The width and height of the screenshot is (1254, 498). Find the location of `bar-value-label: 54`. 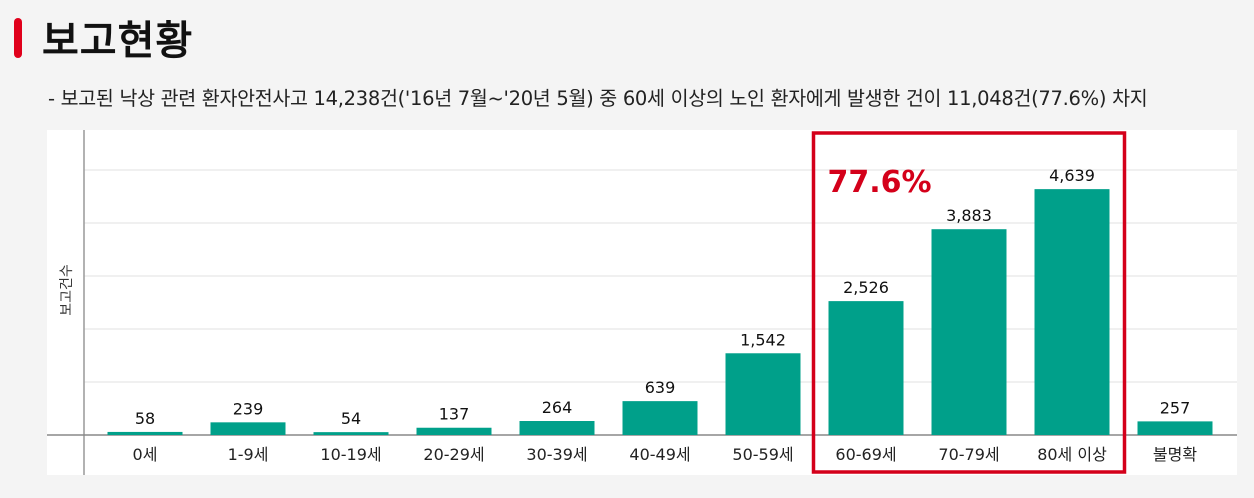

bar-value-label: 54 is located at coordinates (351, 418).